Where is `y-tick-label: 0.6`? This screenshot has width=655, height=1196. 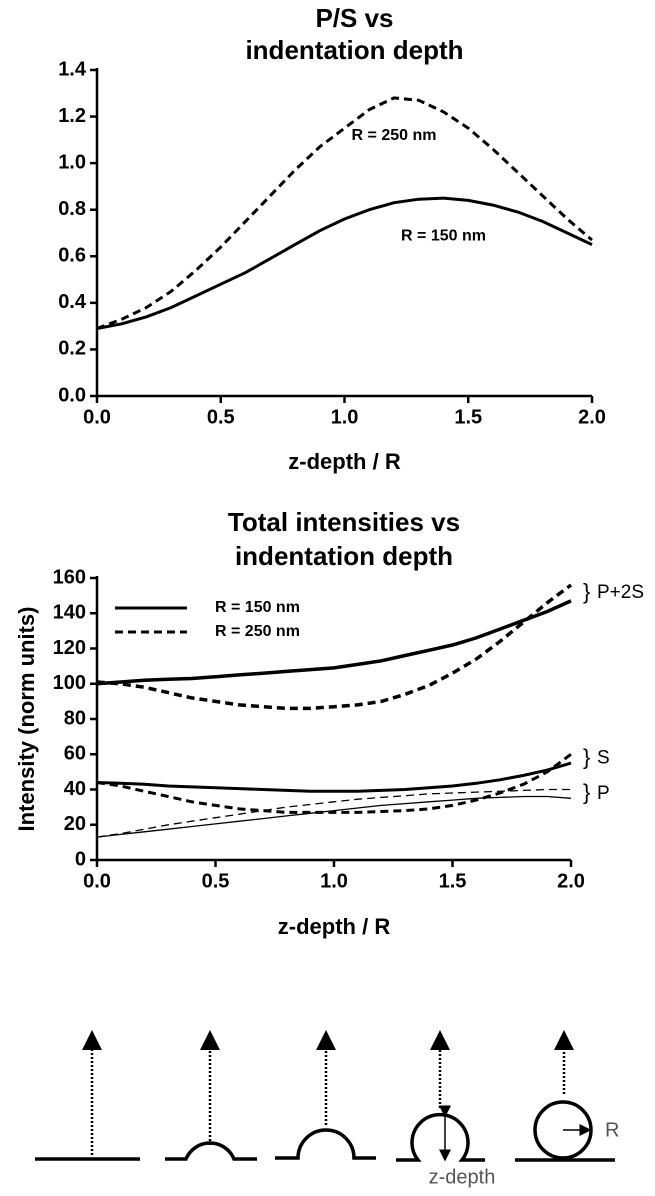
y-tick-label: 0.6 is located at coordinates (72, 256).